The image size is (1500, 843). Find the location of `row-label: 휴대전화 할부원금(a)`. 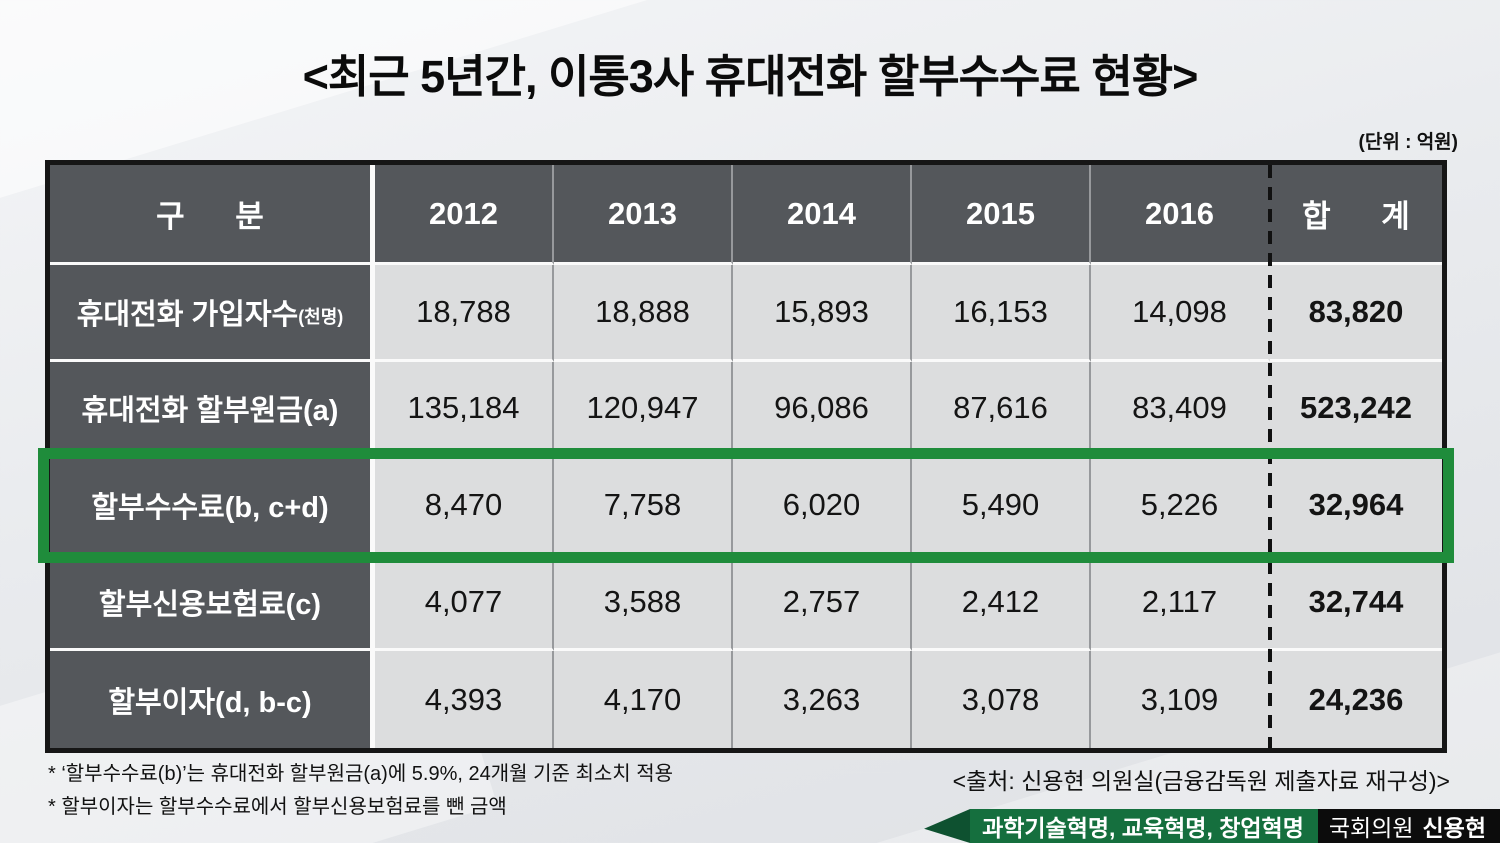

row-label: 휴대전화 할부원금(a) is located at coordinates (212, 410).